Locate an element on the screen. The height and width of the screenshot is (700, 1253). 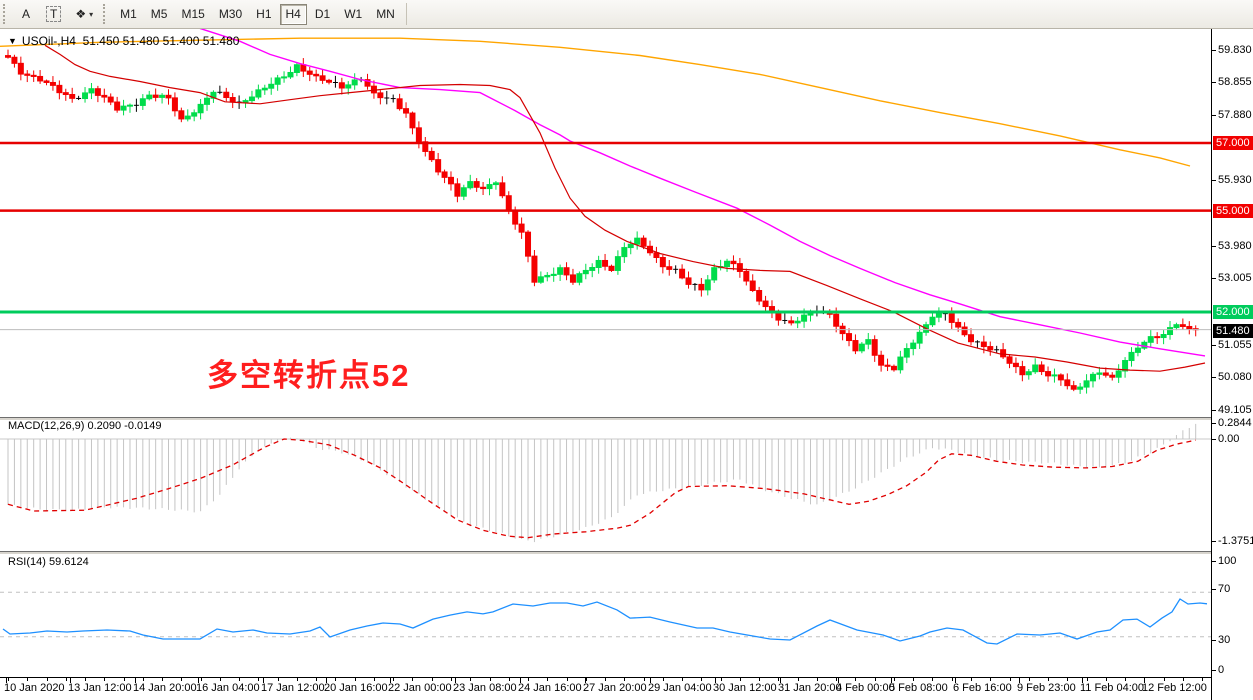
timeframe-button-group: M1 M5 M15 M30 H1 H4 D1 W1 MN is located at coordinates (257, 14).